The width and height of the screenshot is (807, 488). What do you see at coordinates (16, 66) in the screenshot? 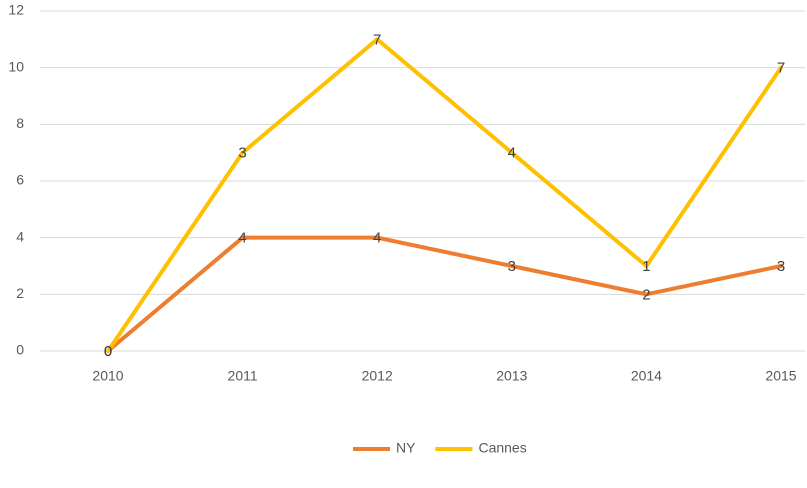
I see `y-tick-label: 10` at bounding box center [16, 66].